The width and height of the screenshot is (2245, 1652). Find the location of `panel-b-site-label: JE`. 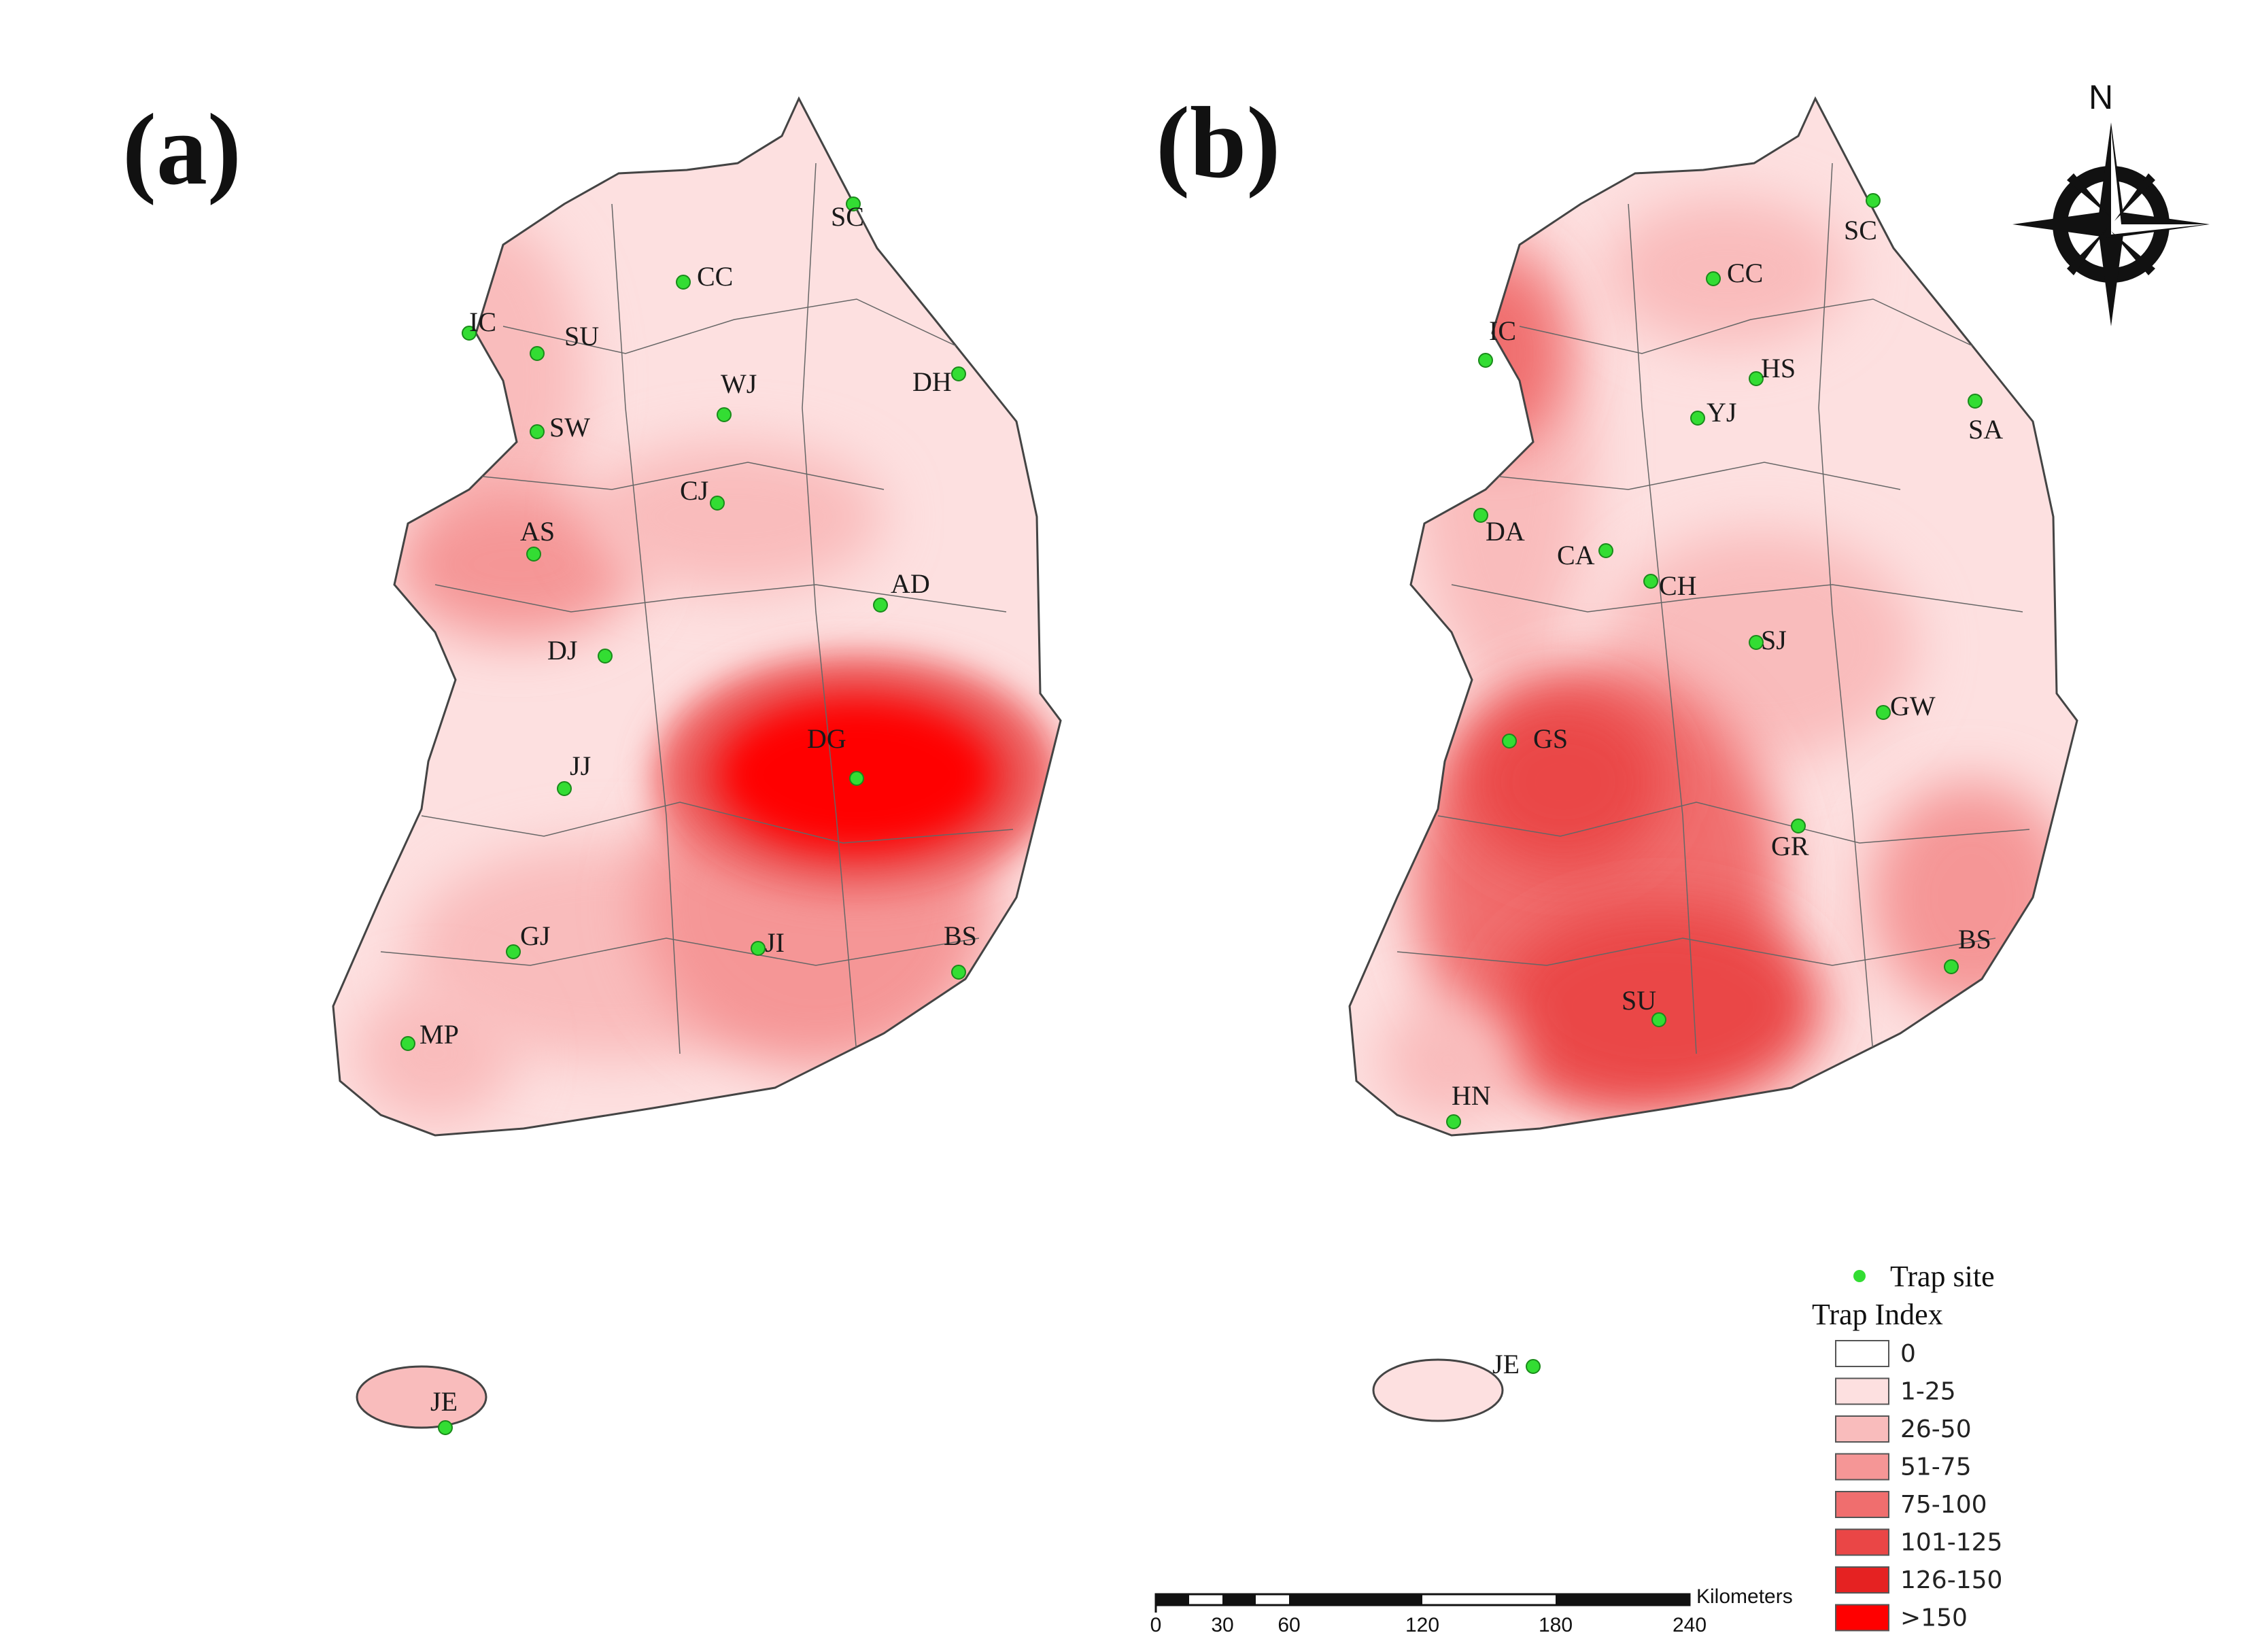

panel-b-site-label: JE is located at coordinates (1506, 1364).